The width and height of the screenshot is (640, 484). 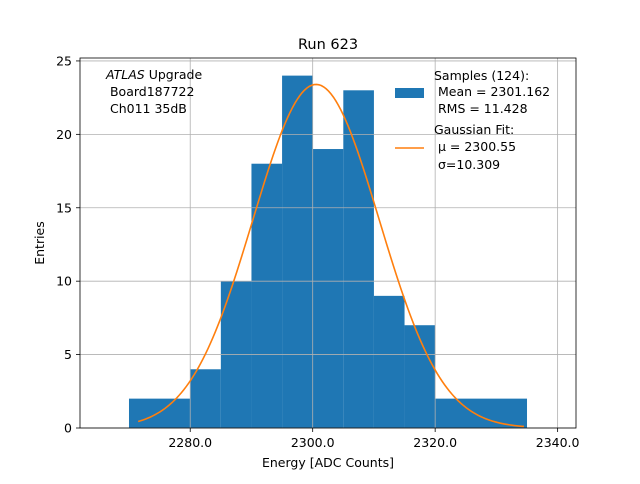 I want to click on y-axis-label: Entries, so click(x=39, y=243).